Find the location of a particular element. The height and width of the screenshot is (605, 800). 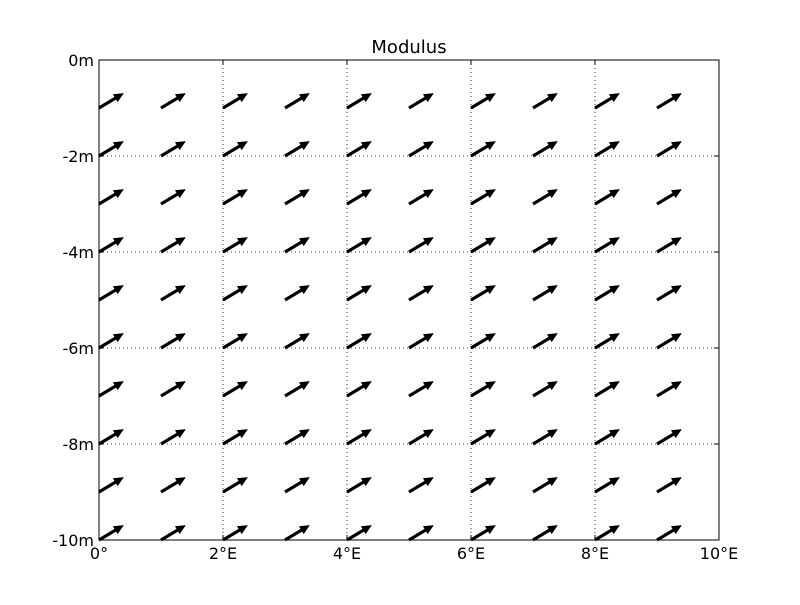

x-tick-label: 6°E is located at coordinates (471, 553).